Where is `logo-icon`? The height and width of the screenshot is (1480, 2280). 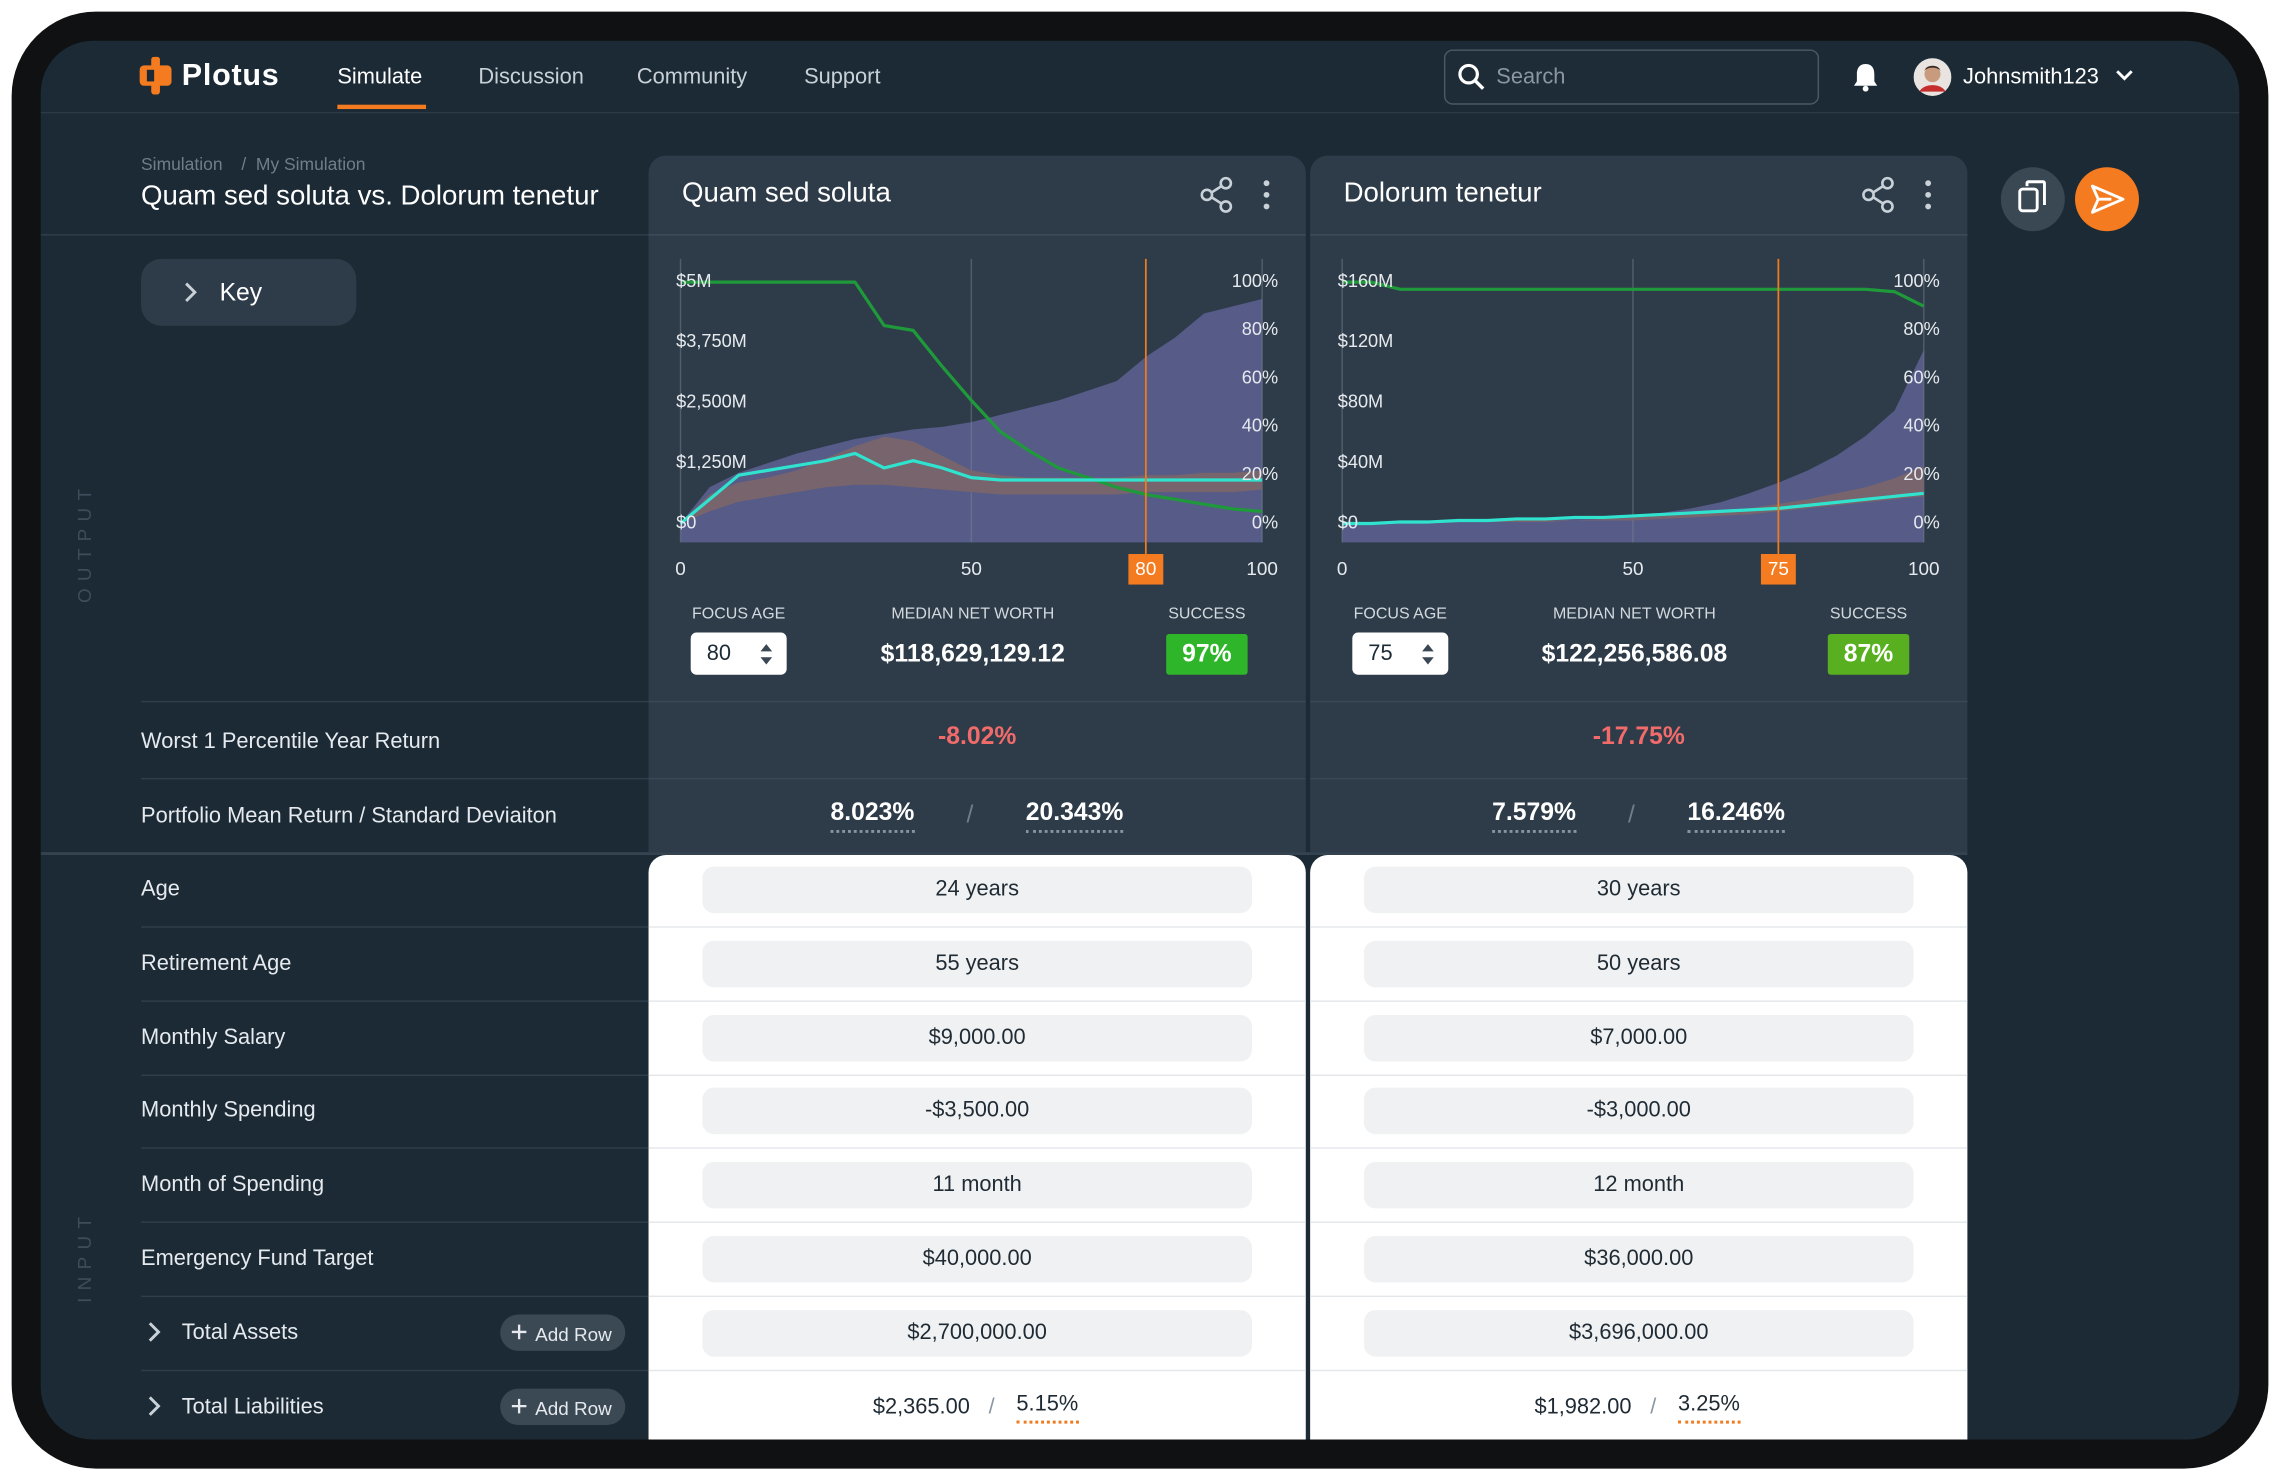
logo-icon is located at coordinates (155, 75).